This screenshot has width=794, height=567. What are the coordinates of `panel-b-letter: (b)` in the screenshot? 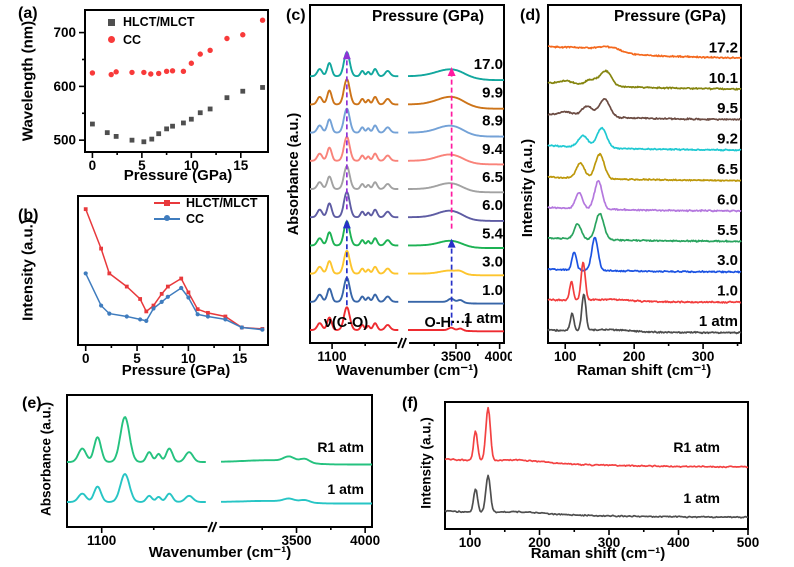 It's located at (28, 215).